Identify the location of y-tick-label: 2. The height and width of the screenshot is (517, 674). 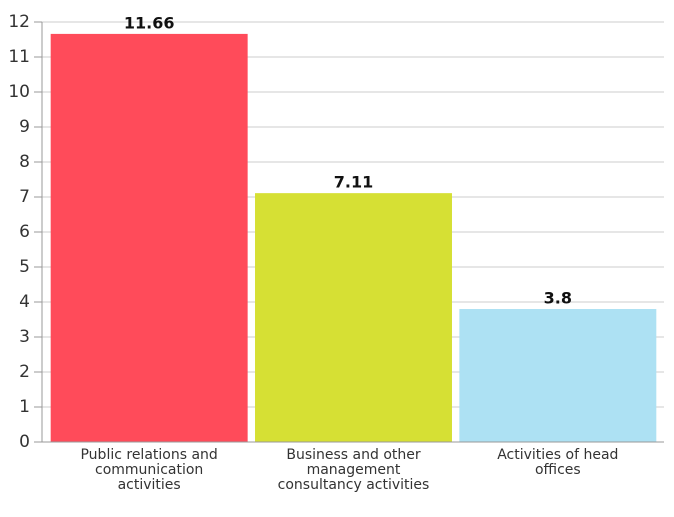
(24, 372).